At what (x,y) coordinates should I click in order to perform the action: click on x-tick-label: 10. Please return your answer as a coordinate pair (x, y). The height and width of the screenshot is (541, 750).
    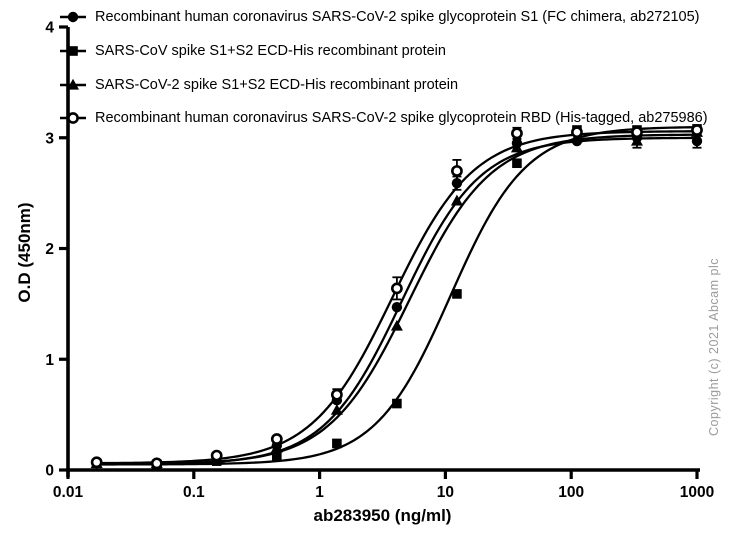
    Looking at the image, I should click on (445, 492).